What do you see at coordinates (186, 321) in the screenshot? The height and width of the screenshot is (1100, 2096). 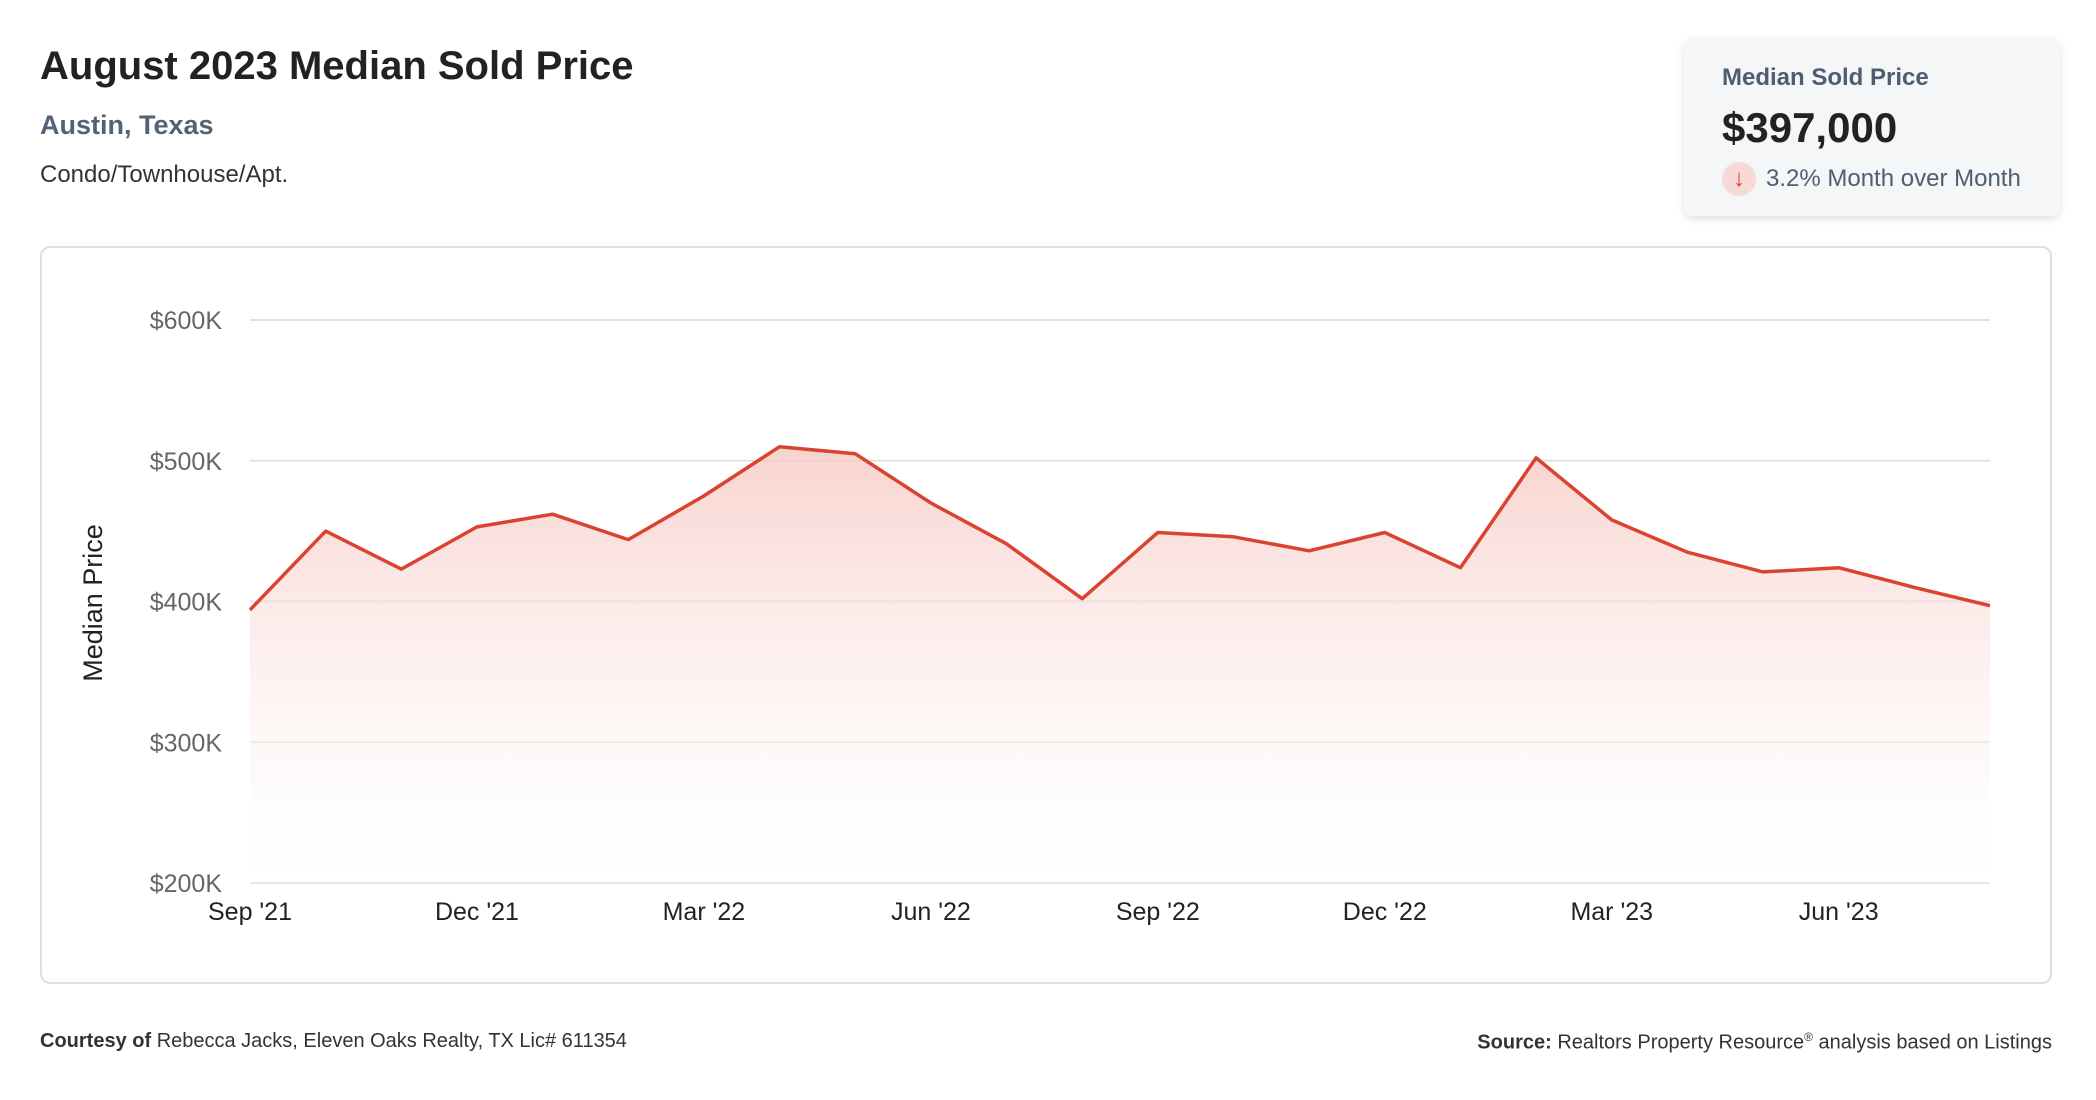 I see `y-tick-label: $600K` at bounding box center [186, 321].